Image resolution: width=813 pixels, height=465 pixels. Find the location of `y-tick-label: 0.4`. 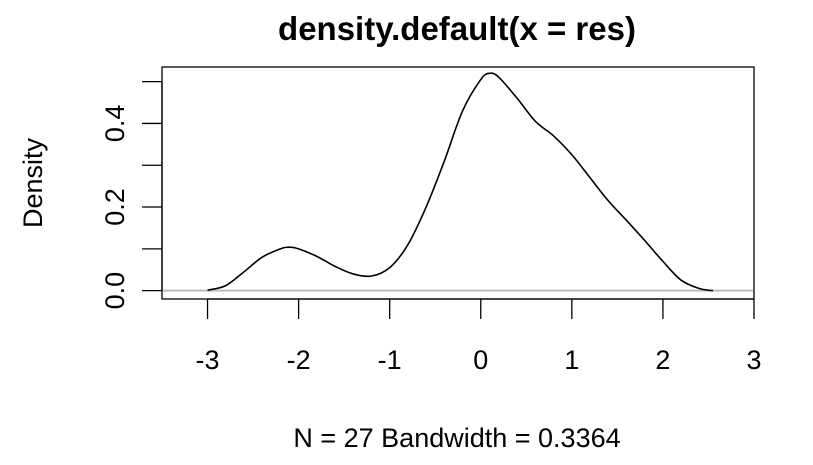

y-tick-label: 0.4 is located at coordinates (115, 124).